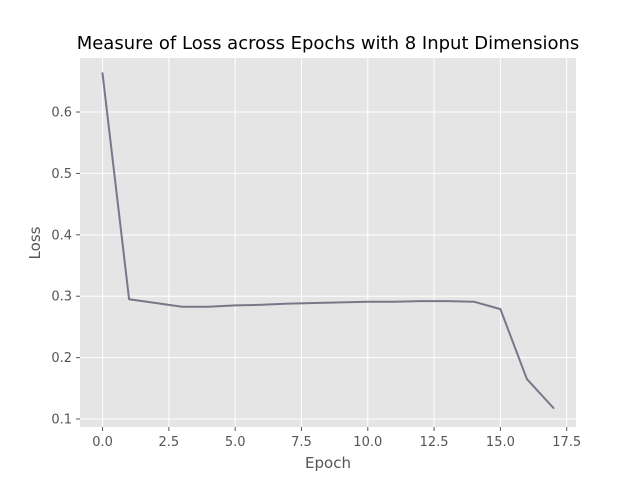 The width and height of the screenshot is (640, 480). Describe the element at coordinates (61, 113) in the screenshot. I see `y-tick-label: 0.6` at that location.